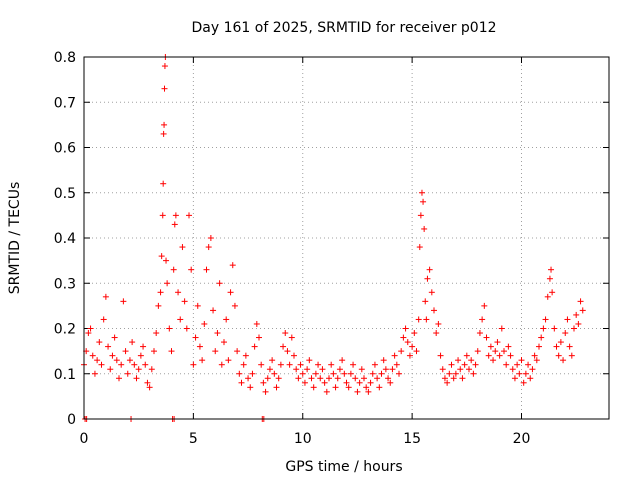  I want to click on x-tick-label: 5, so click(193, 439).